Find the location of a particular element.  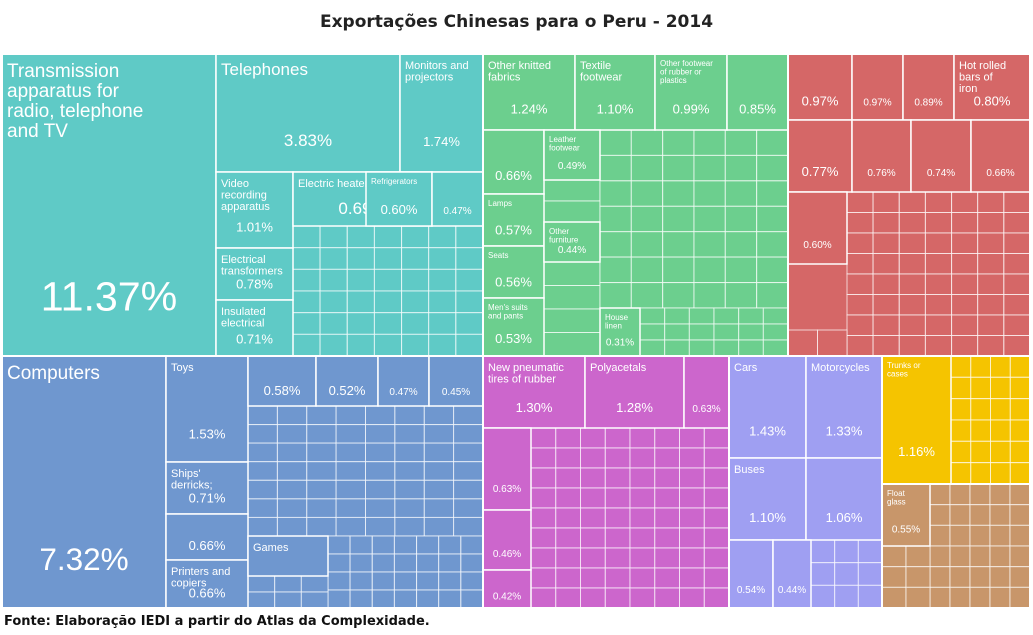

cell-share-metals-3: 0.80% is located at coordinates (992, 100).